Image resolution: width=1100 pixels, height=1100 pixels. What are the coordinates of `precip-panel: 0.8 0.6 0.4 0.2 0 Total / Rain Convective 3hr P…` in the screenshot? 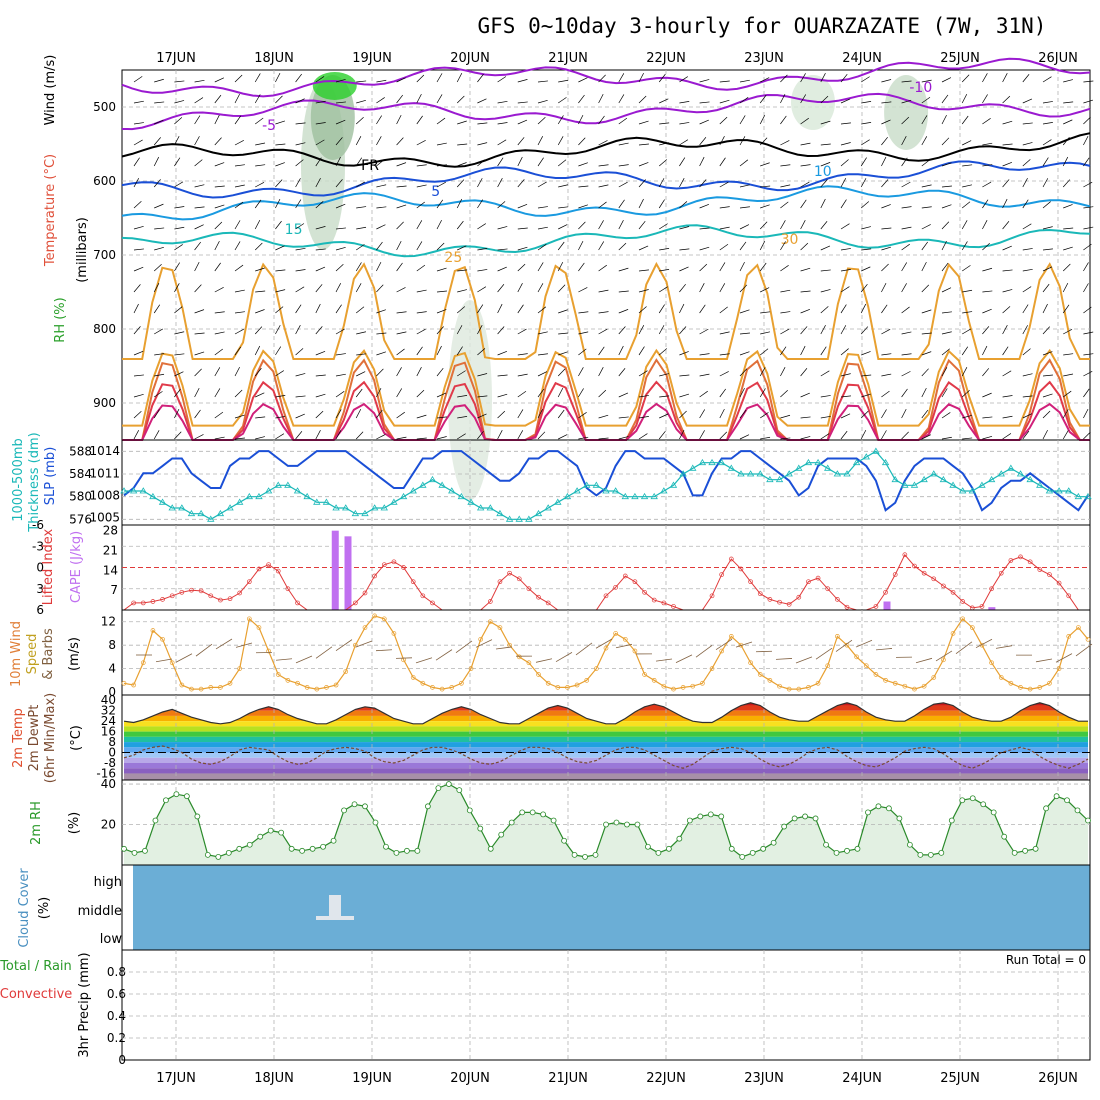 It's located at (545, 1008).